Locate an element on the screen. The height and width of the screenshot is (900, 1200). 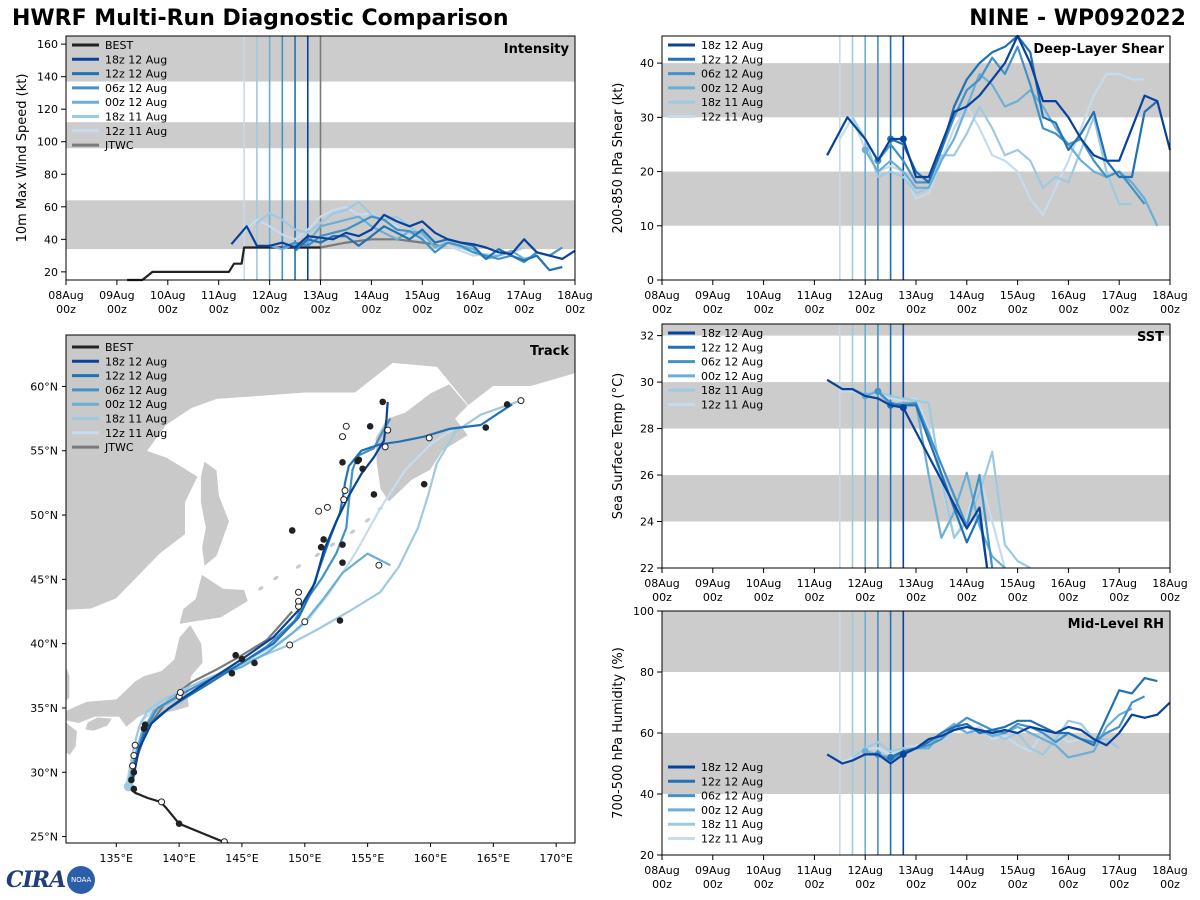
rh-xtick-day-3: 11Aug is located at coordinates (814, 870).